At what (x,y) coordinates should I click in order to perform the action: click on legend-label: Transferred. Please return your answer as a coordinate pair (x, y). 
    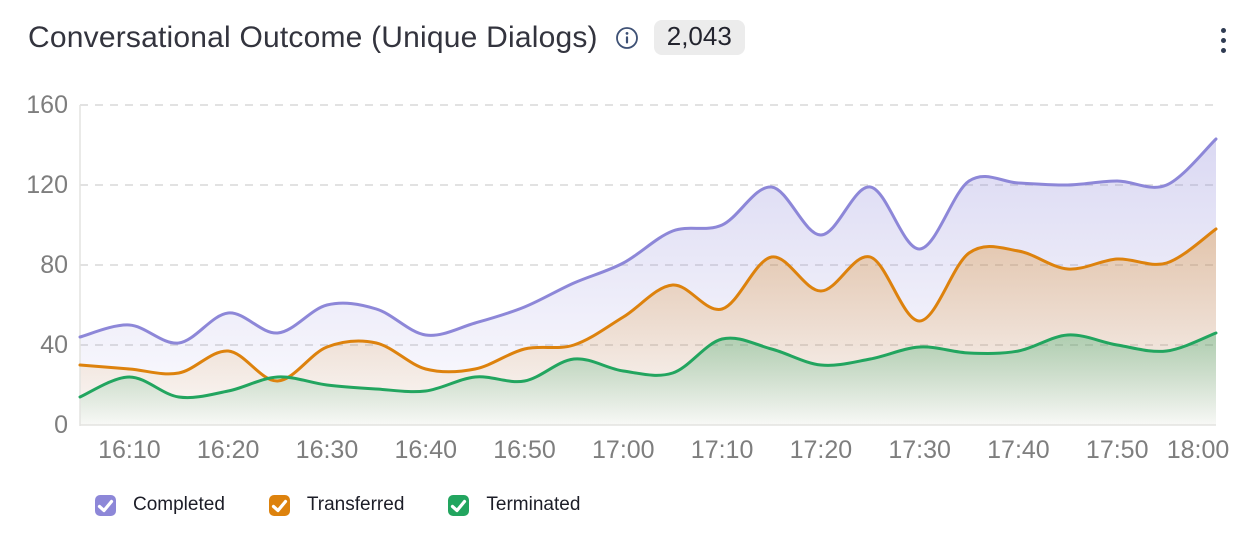
    Looking at the image, I should click on (355, 504).